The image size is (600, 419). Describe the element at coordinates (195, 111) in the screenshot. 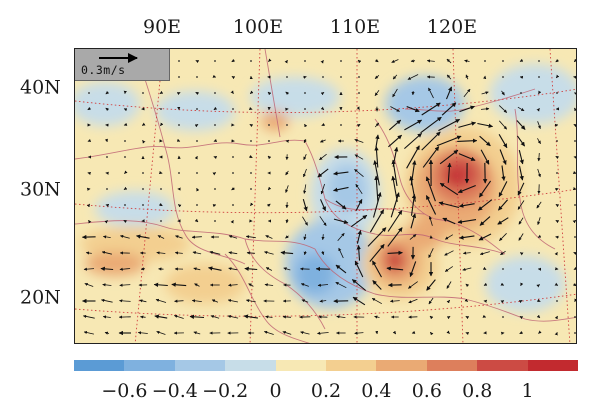

I see `neg-area-north` at that location.